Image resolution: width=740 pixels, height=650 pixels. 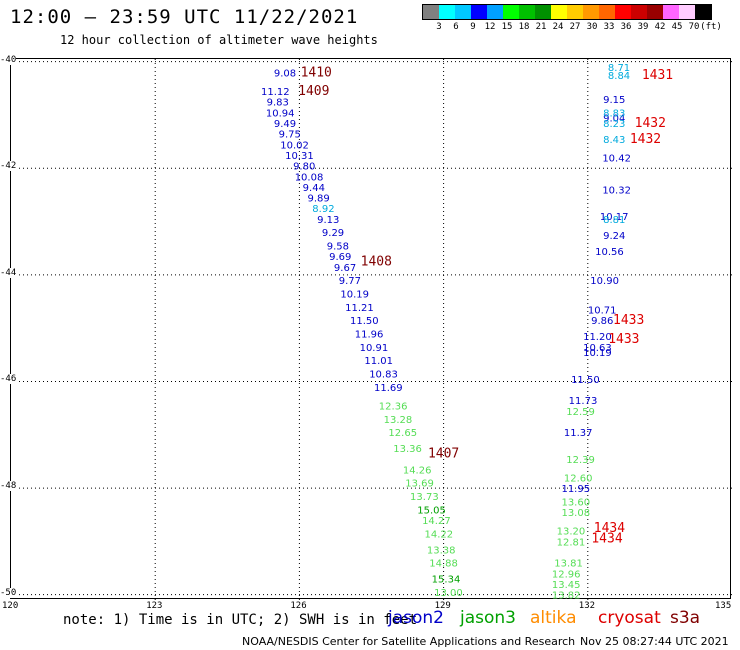 What do you see at coordinates (314, 188) in the screenshot?
I see `wave-height-label: 9.44` at bounding box center [314, 188].